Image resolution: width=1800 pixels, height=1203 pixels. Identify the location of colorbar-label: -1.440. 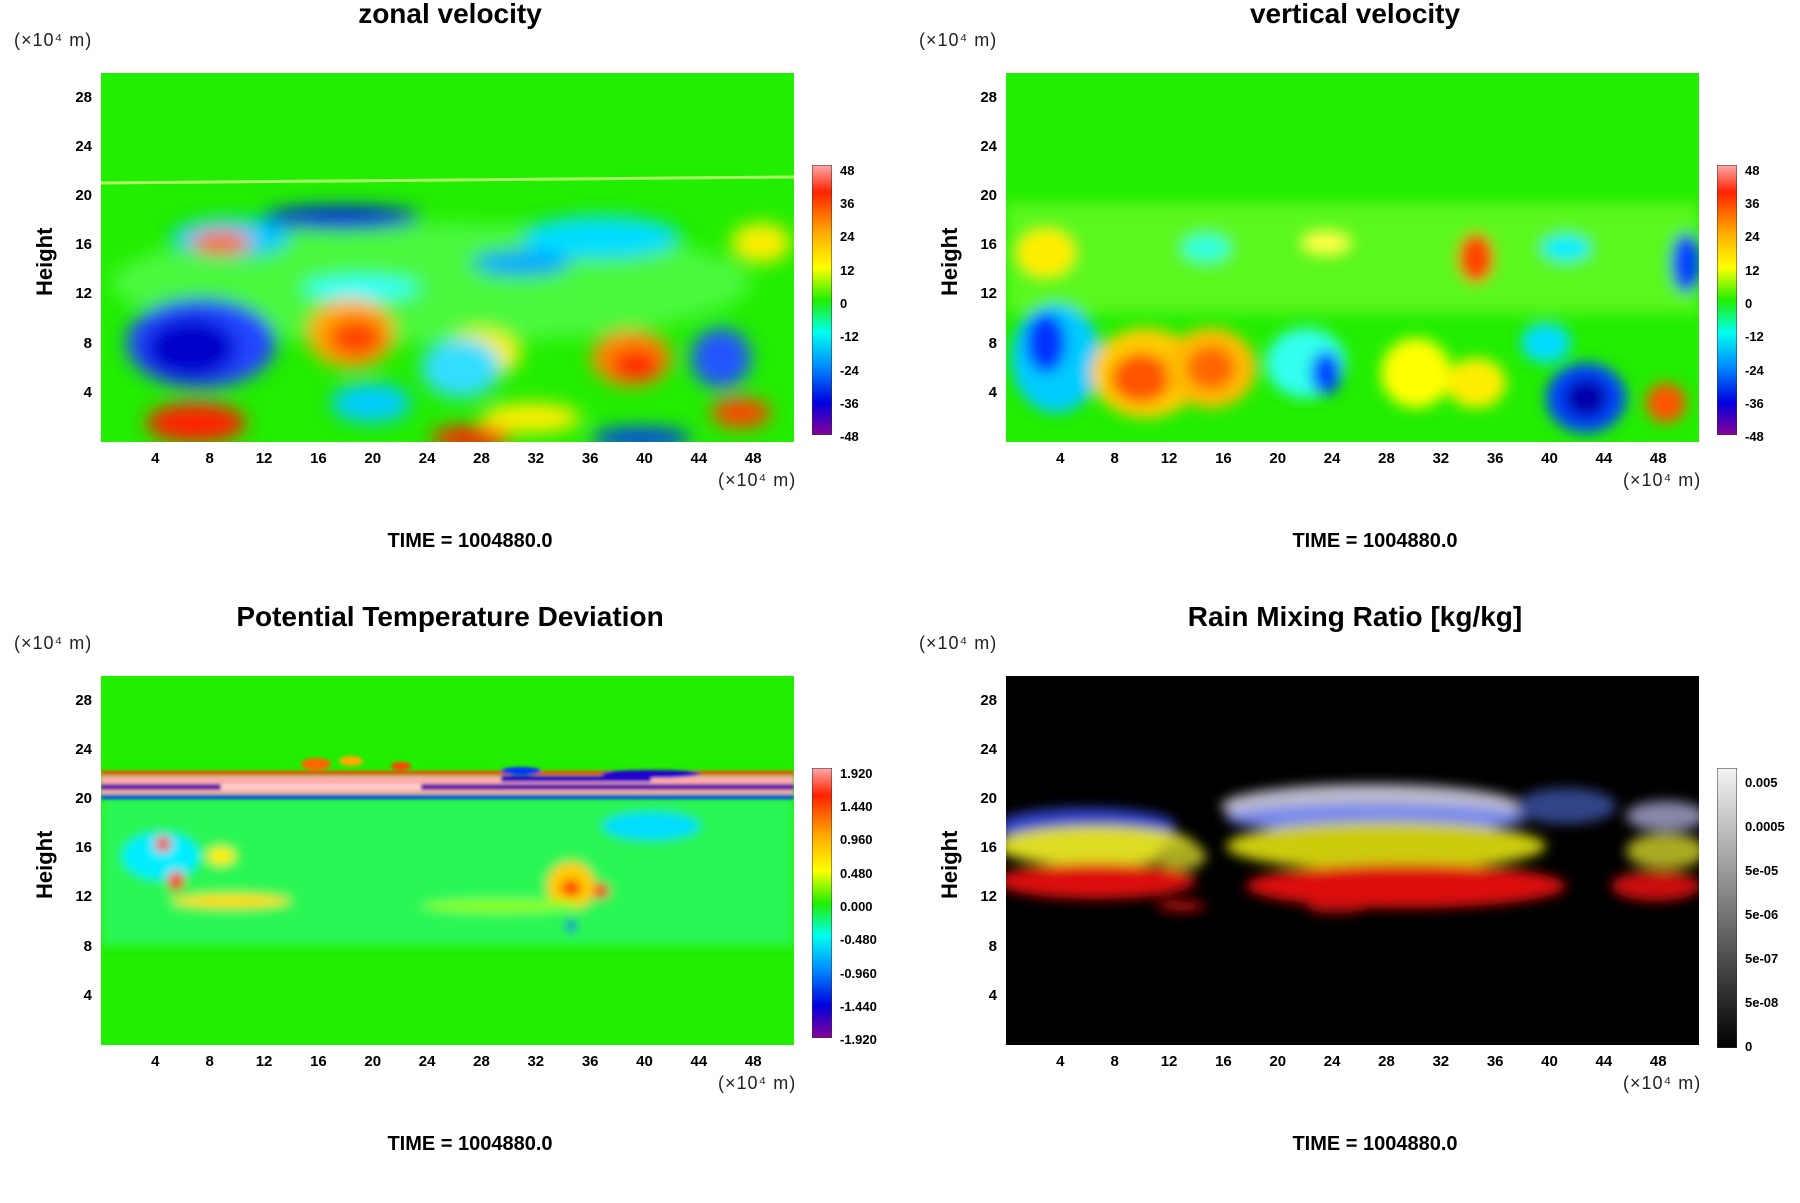
(858, 1006).